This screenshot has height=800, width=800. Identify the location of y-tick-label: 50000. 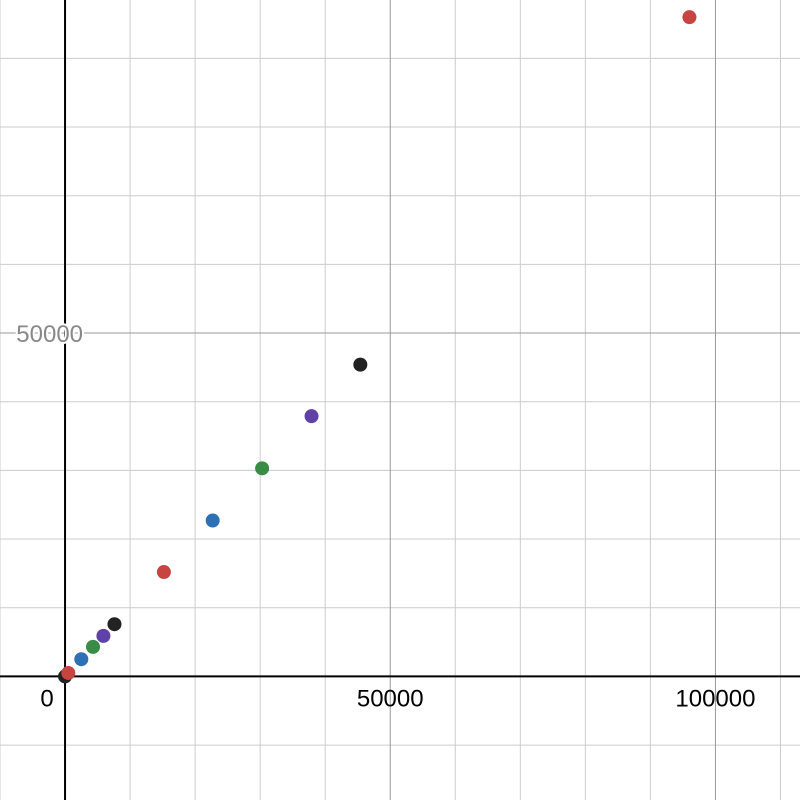
(49, 334).